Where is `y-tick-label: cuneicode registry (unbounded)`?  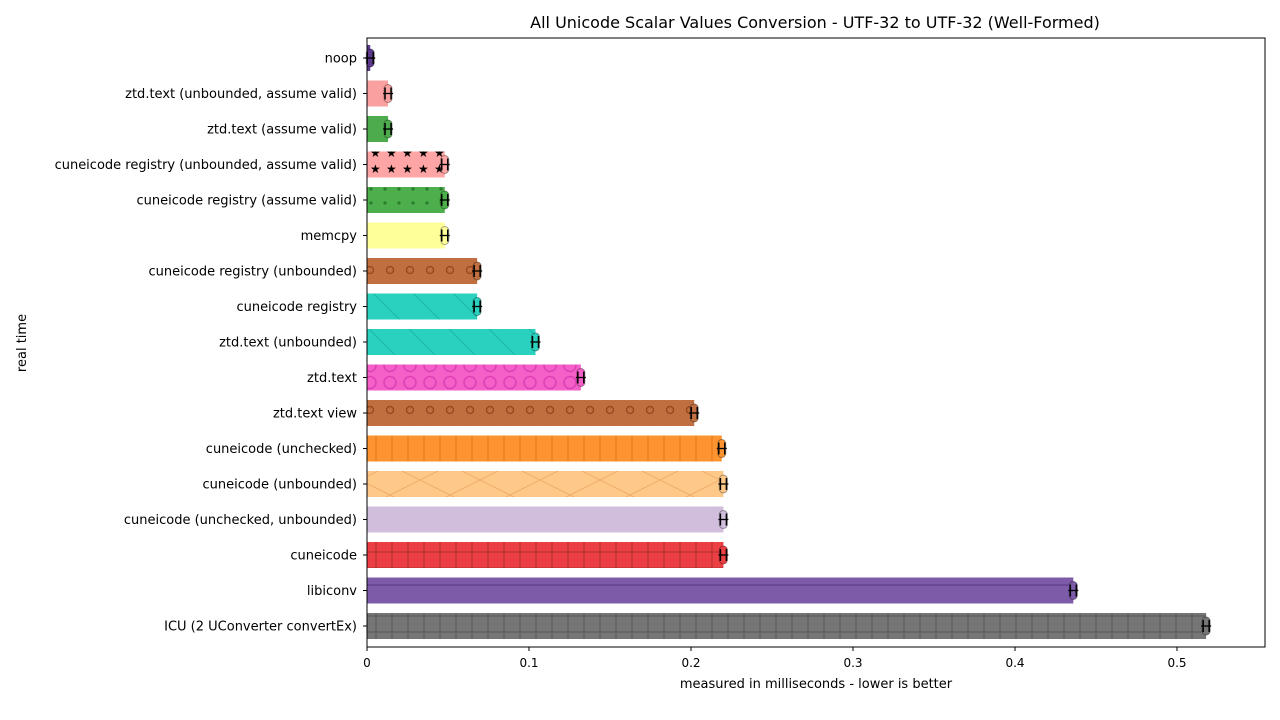
y-tick-label: cuneicode registry (unbounded) is located at coordinates (253, 272).